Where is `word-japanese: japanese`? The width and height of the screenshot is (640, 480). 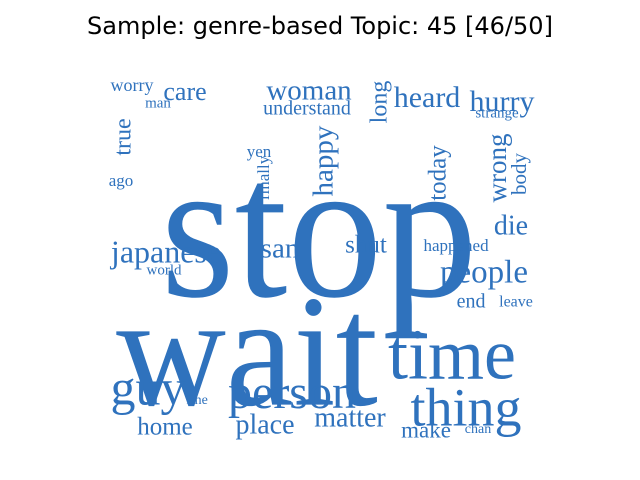
word-japanese: japanese is located at coordinates (165, 251).